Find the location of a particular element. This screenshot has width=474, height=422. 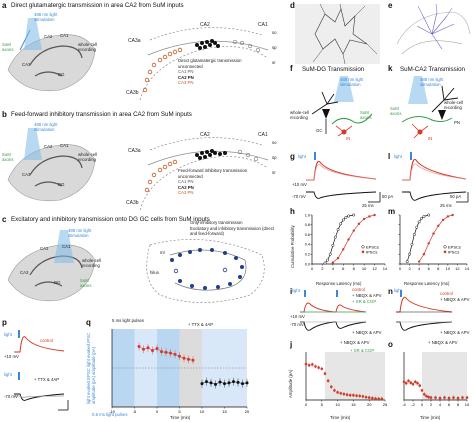

panel-a-ca3: CA3 is located at coordinates (26, 64).